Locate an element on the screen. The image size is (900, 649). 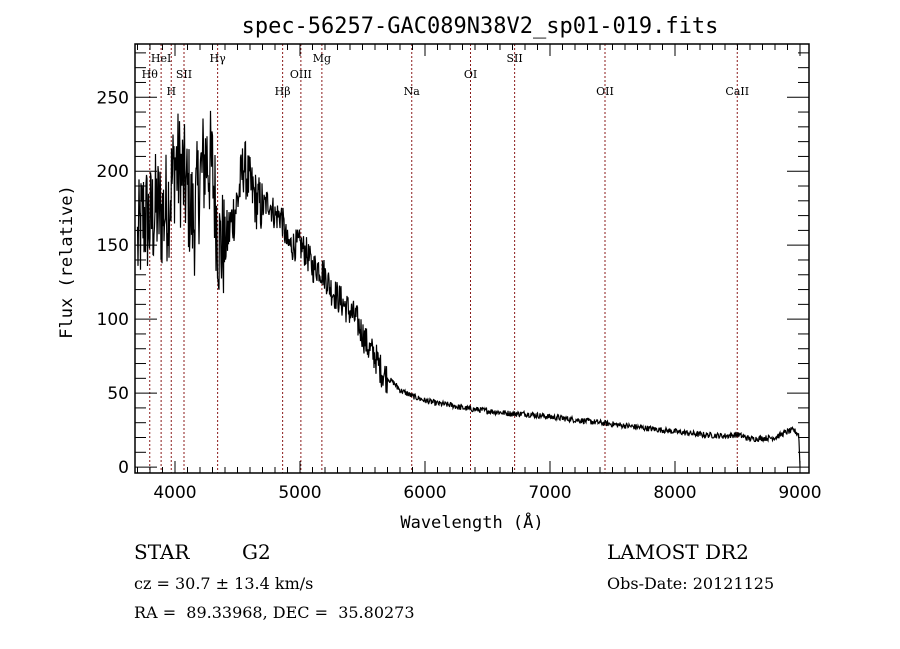
y-tick-label: 150 is located at coordinates (113, 246).